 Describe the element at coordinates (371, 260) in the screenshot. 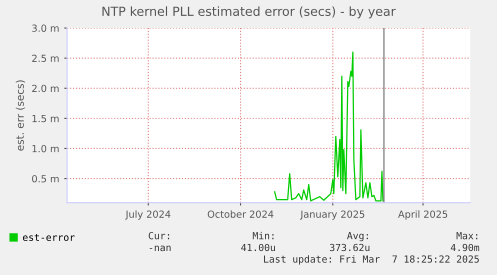

I see `text: Last update: Fri Mar 7 18:25:22 2025` at that location.